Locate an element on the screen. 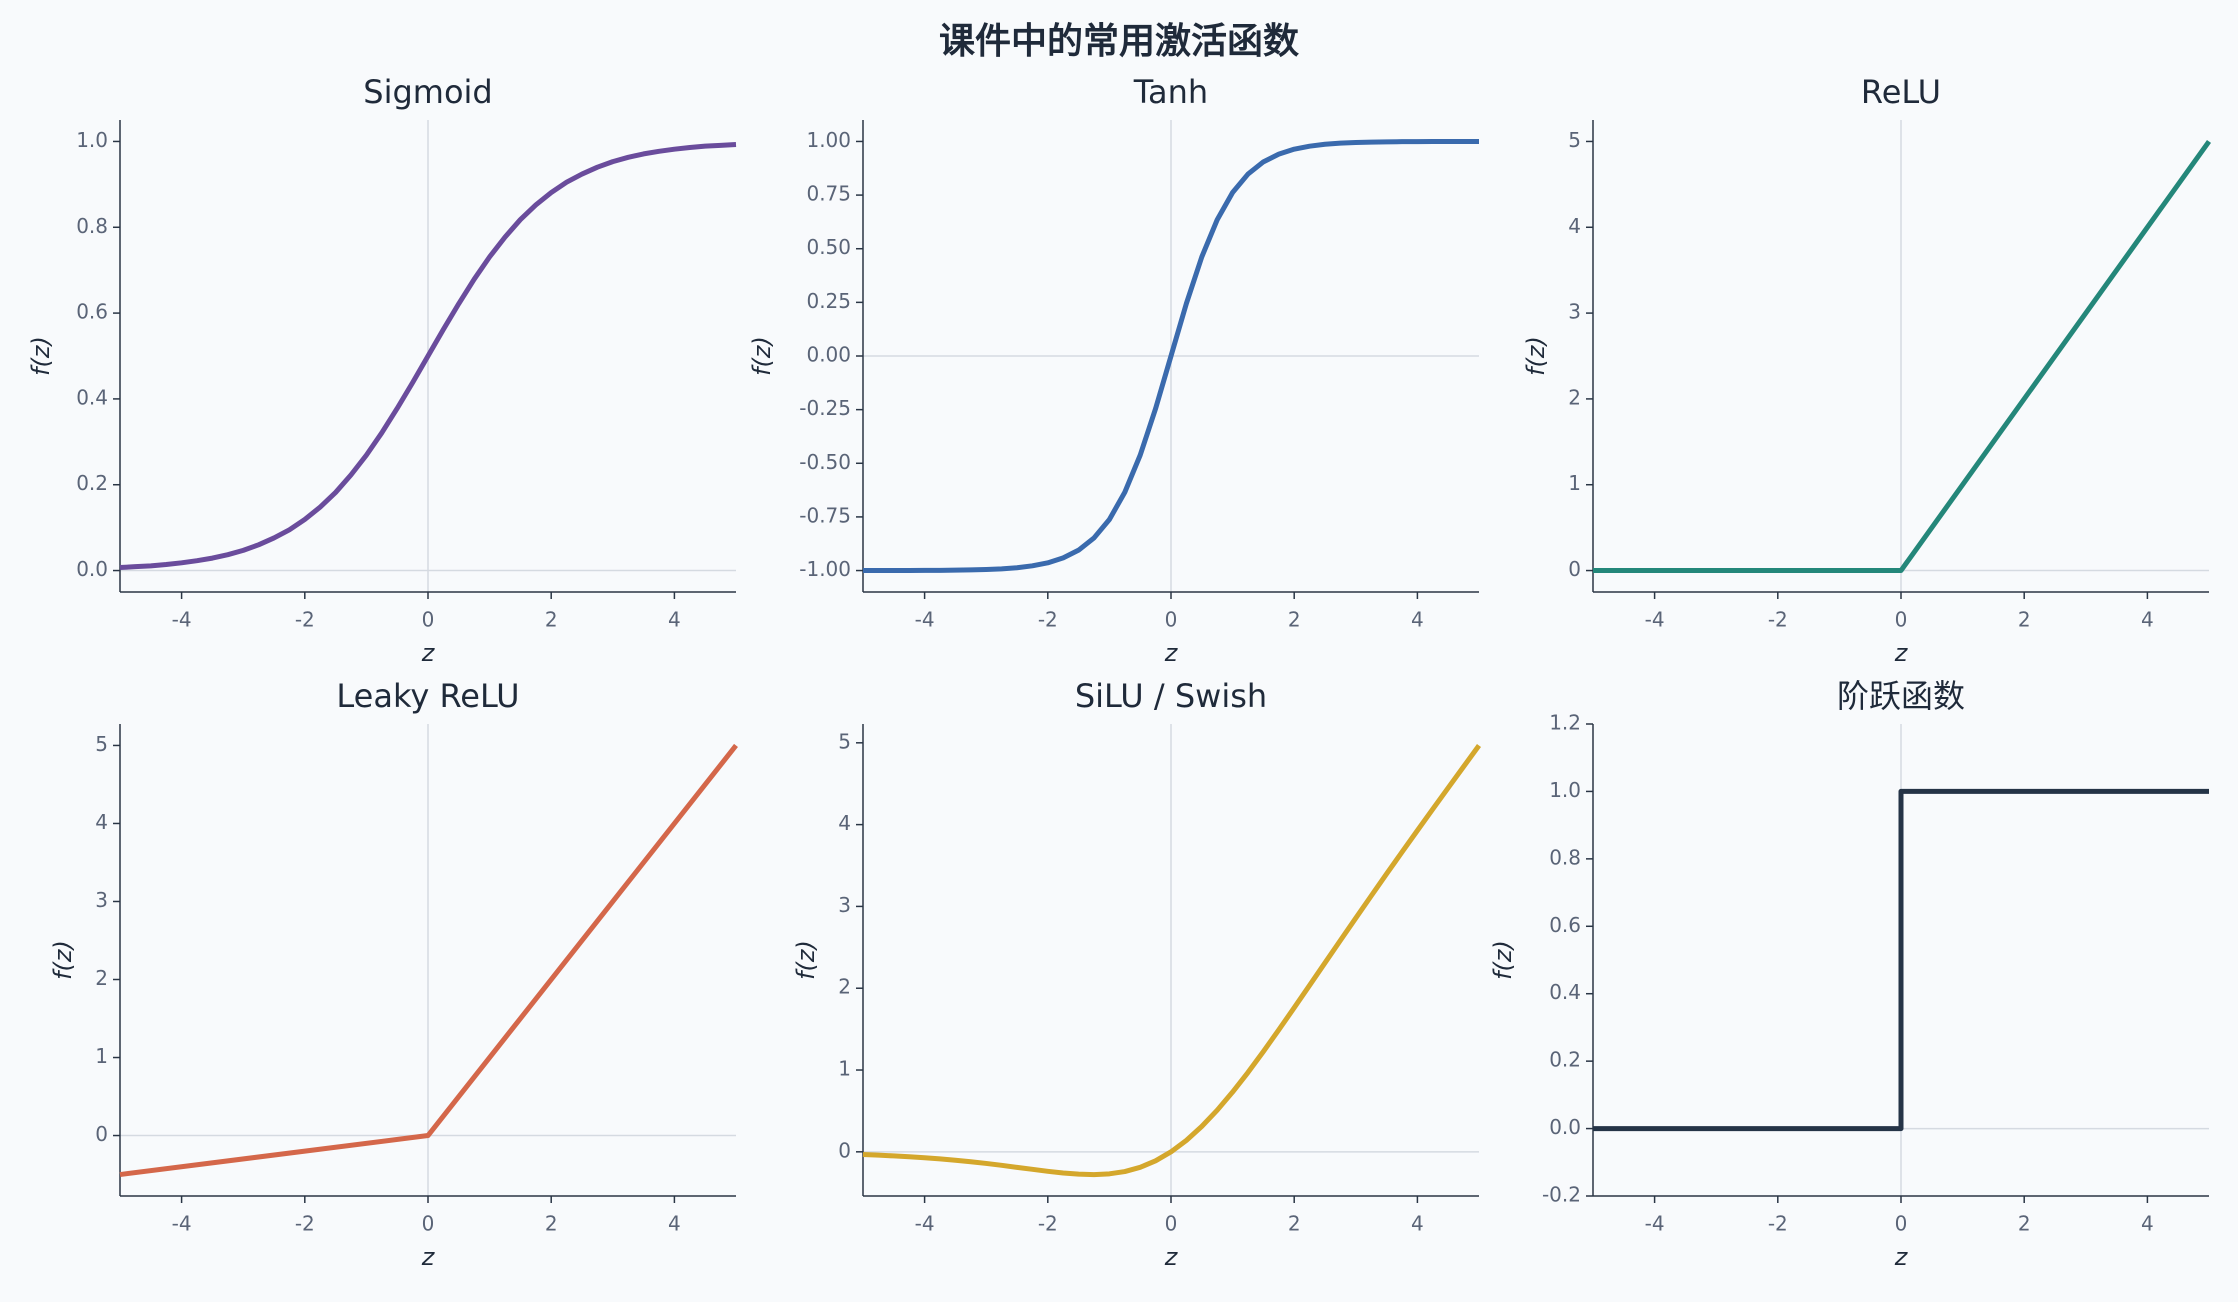  panel-title: Sigmoid is located at coordinates (427, 92).